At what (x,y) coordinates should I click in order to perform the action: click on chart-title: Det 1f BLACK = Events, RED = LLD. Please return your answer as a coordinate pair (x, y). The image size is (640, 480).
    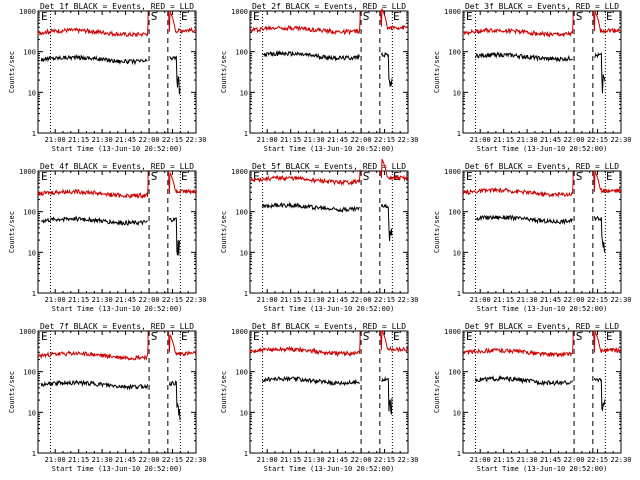
    Looking at the image, I should click on (117, 6).